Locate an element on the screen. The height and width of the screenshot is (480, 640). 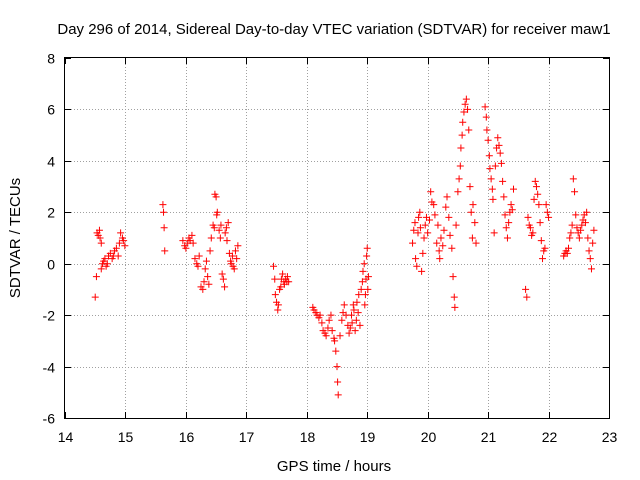
y-tick-label: -4 is located at coordinates (49, 368).